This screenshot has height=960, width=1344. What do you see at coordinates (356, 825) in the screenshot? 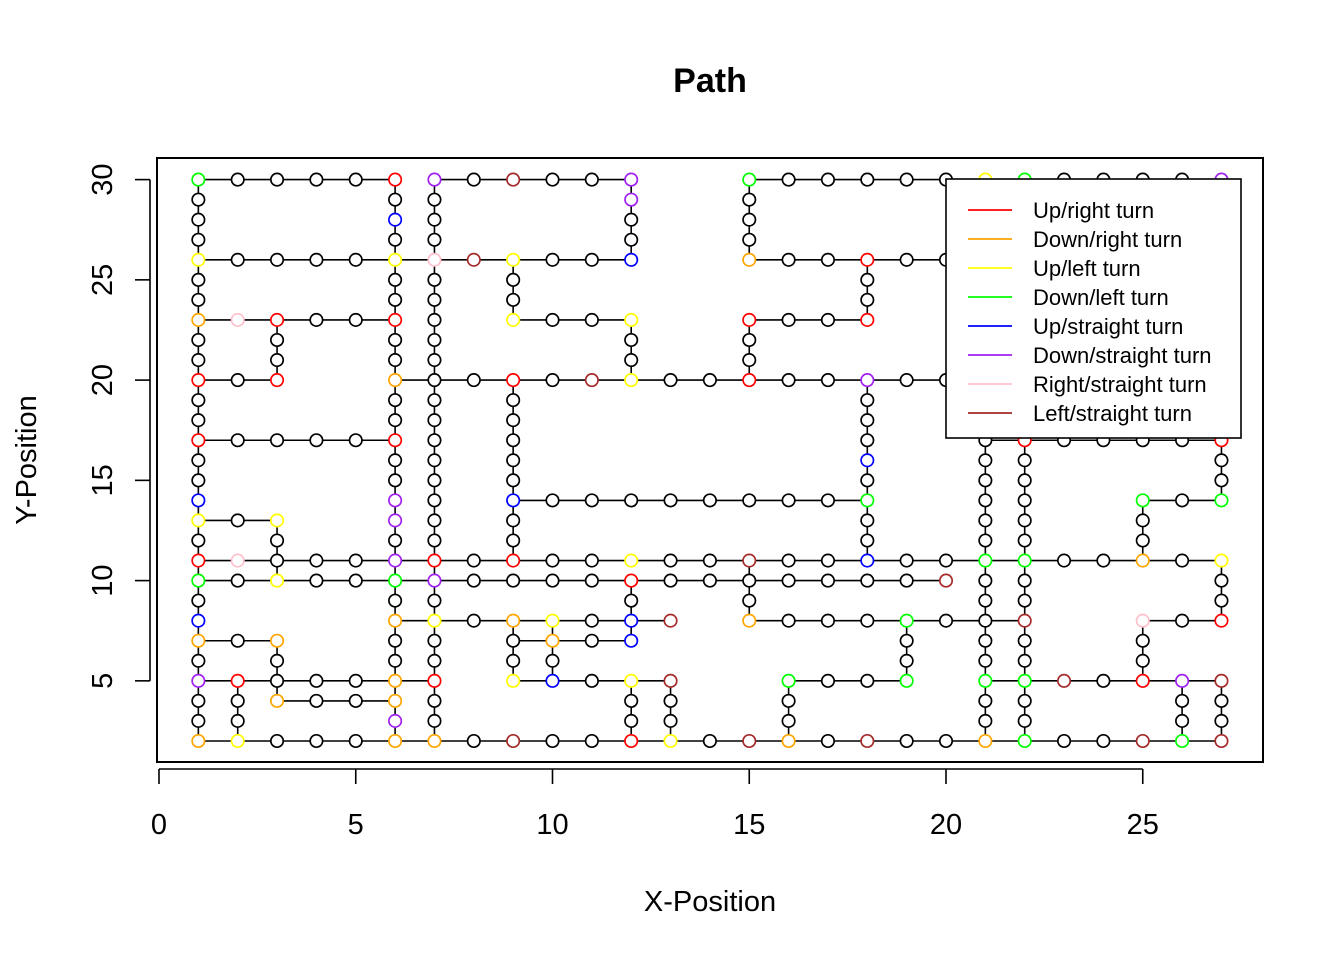
I see `x-tick-label: 5` at bounding box center [356, 825].